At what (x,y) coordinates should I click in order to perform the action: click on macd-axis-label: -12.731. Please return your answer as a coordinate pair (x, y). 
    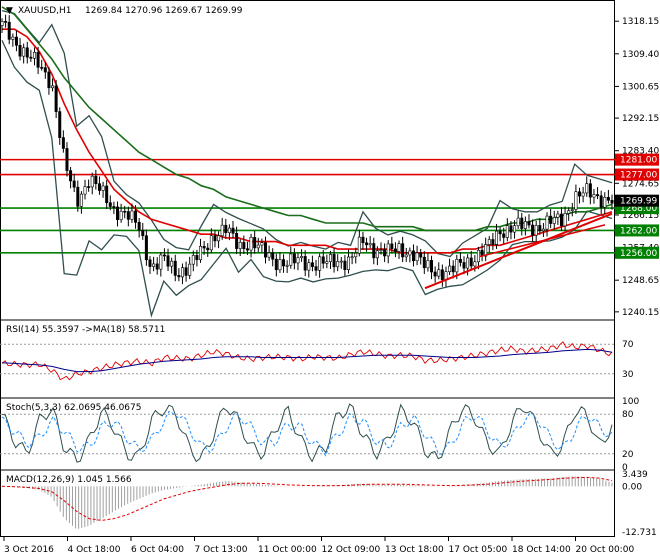
    Looking at the image, I should click on (639, 533).